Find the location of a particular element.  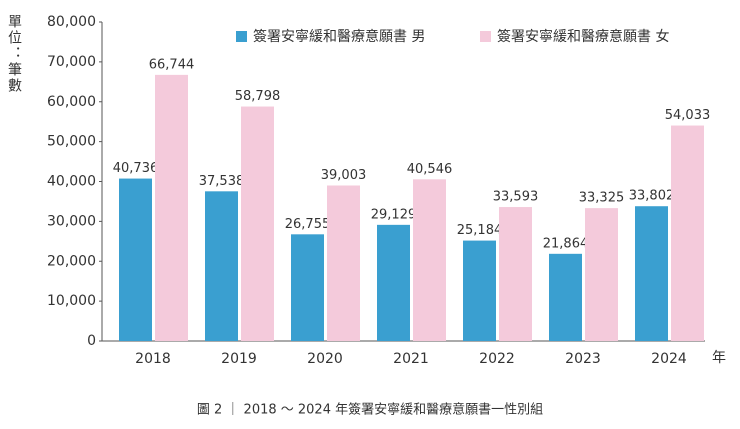

y-tick-label: 70,000 is located at coordinates (71, 62).